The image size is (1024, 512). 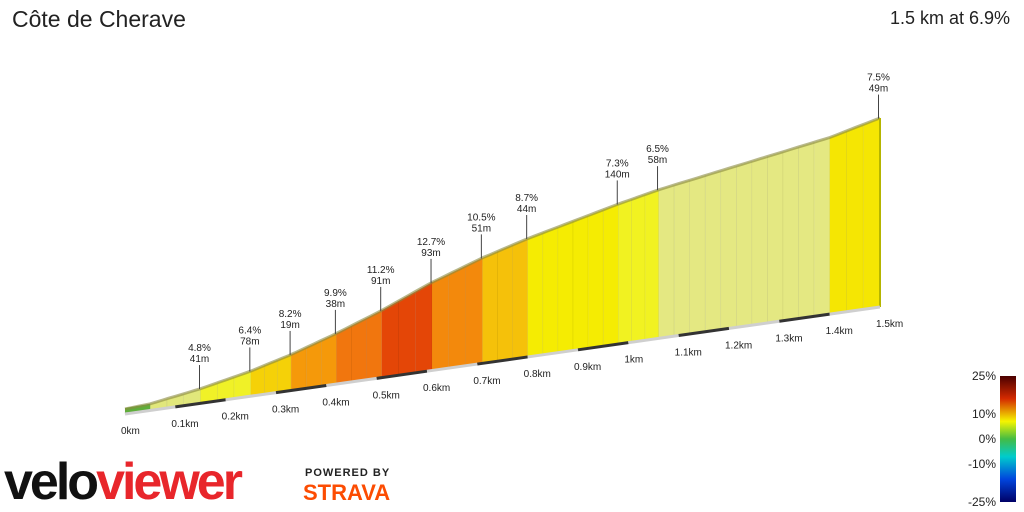 What do you see at coordinates (617, 163) in the screenshot?
I see `segment-grade-label: 7.3%` at bounding box center [617, 163].